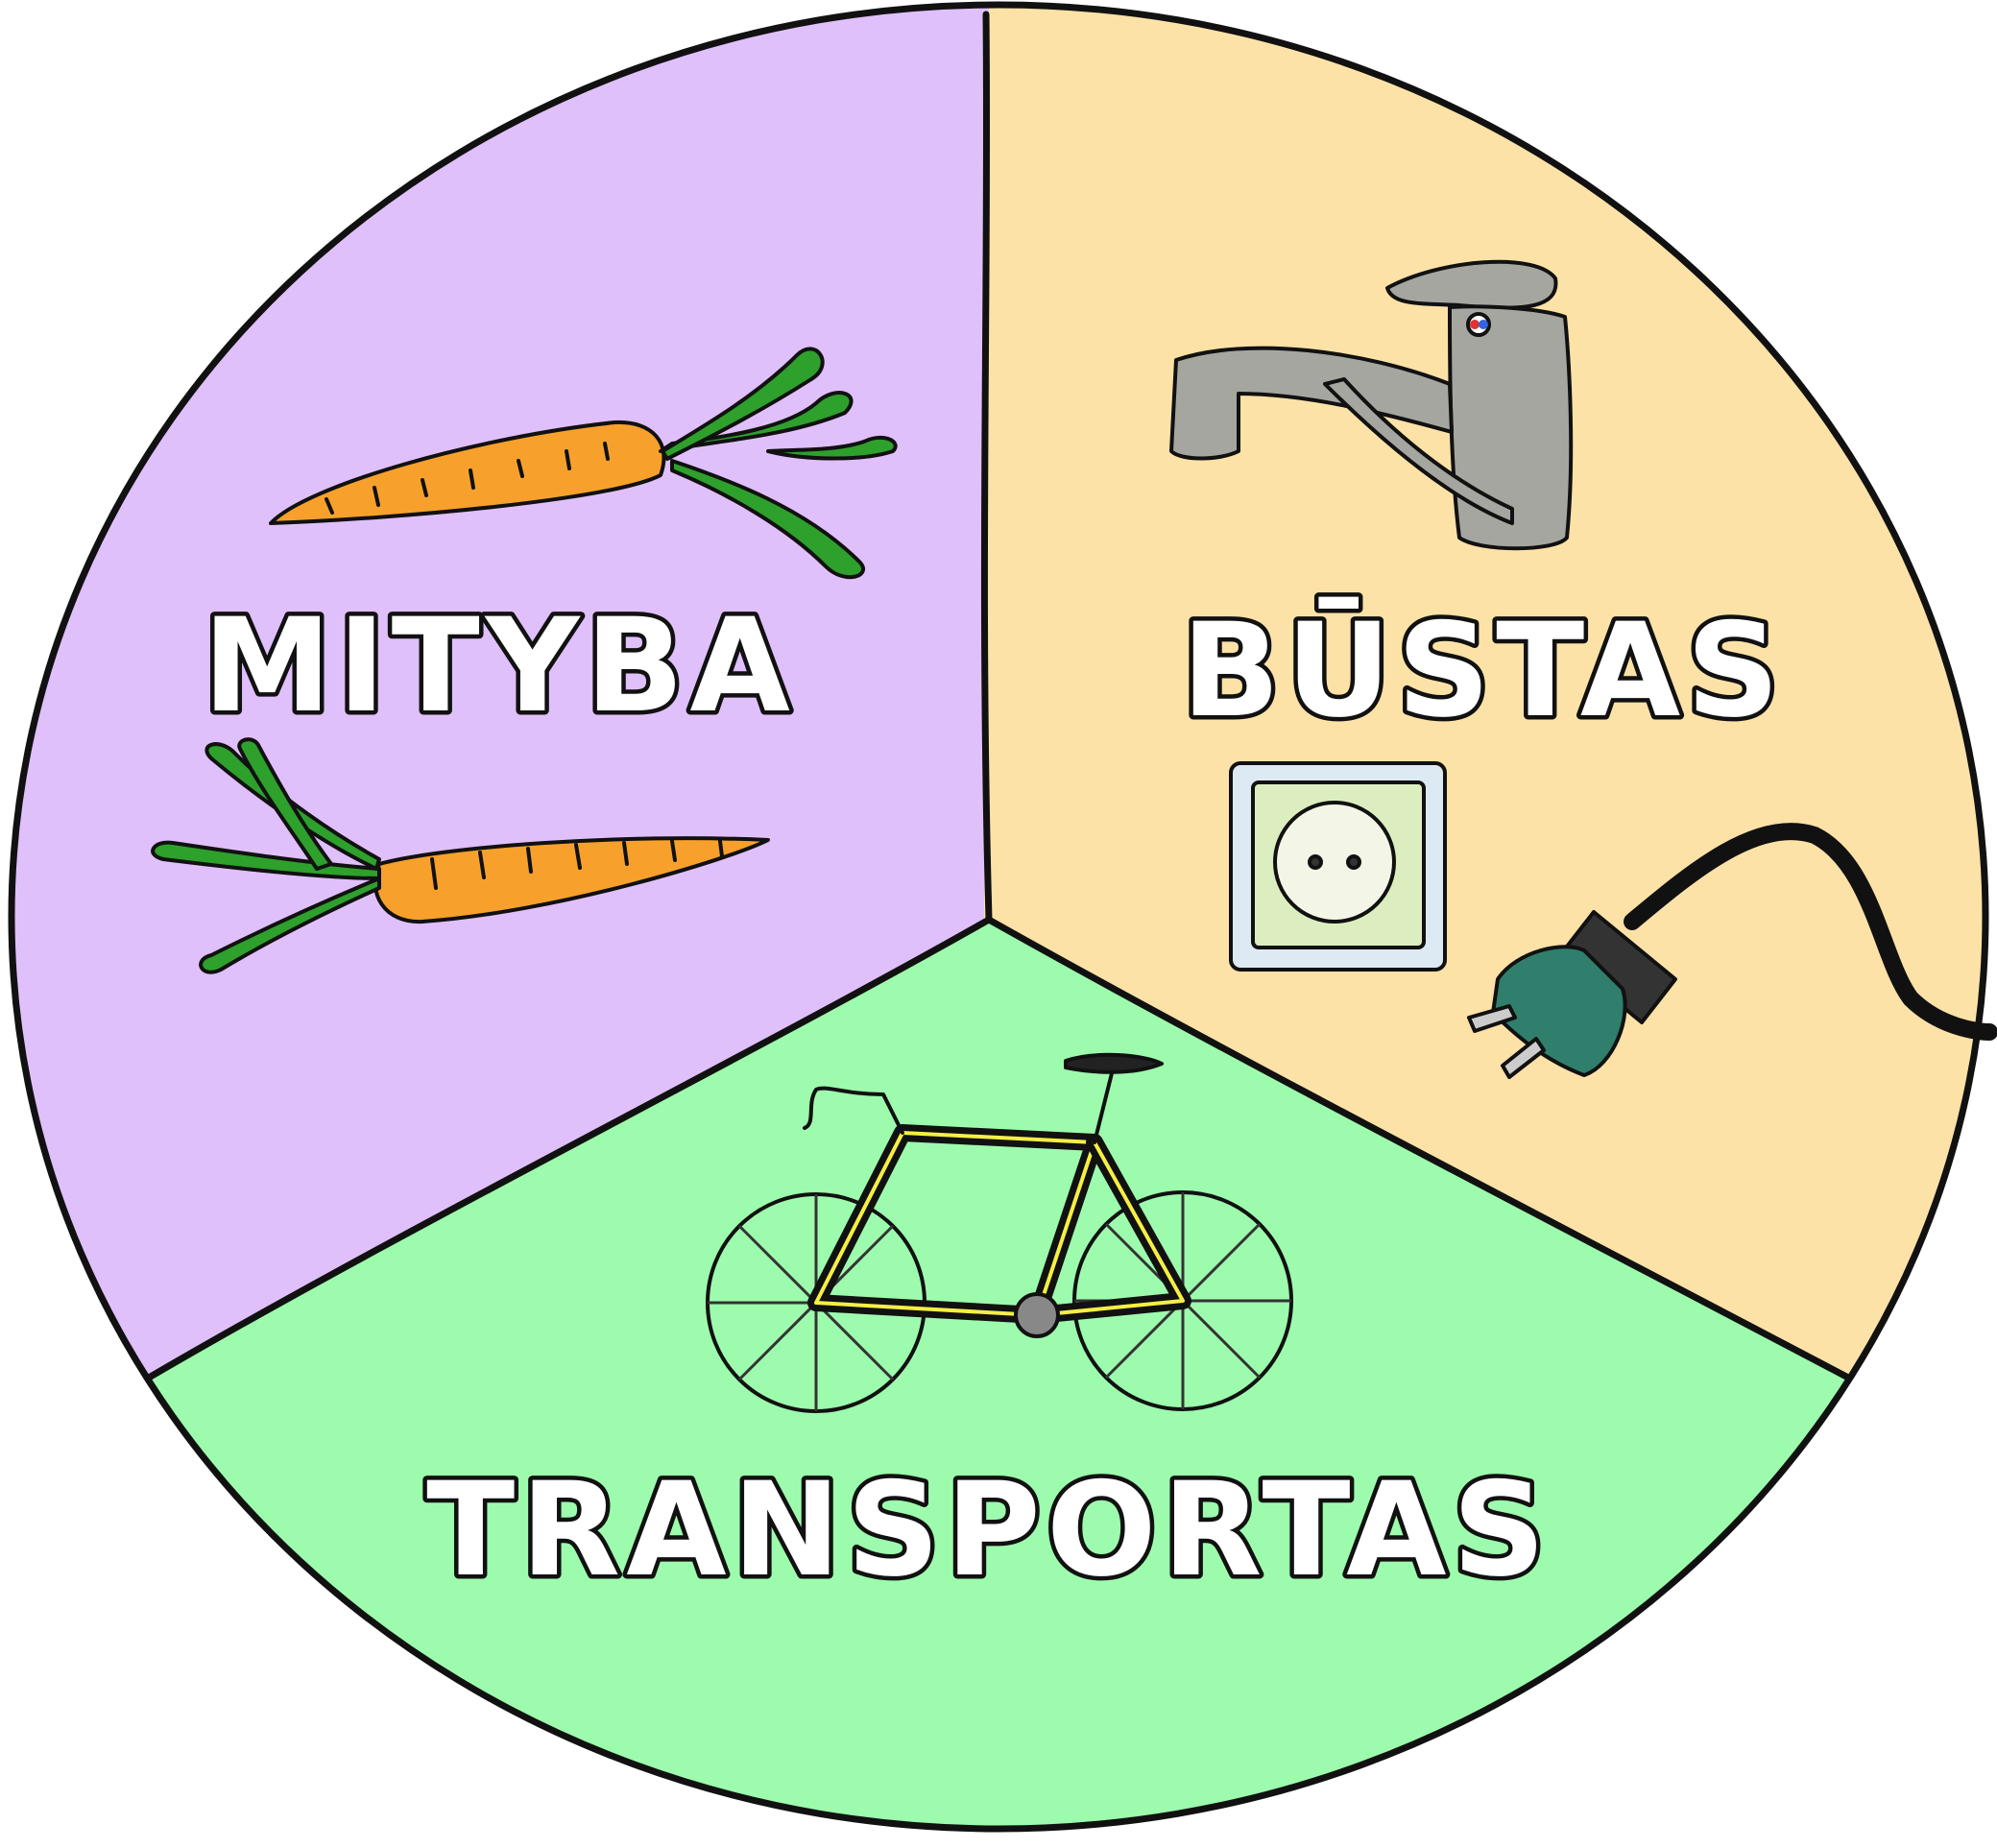 The height and width of the screenshot is (1848, 1997). Describe the element at coordinates (1483, 670) in the screenshot. I see `segment-label-bustas: BŪSTAS` at that location.